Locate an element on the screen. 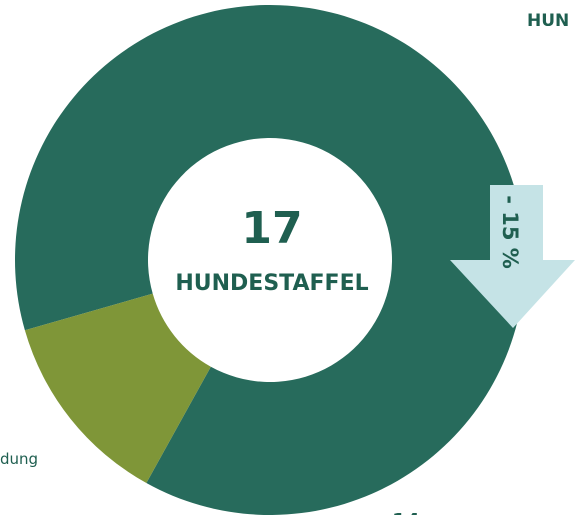 Image resolution: width=575 pixels, height=515 pixels. value-label: 14 is located at coordinates (406, 512).